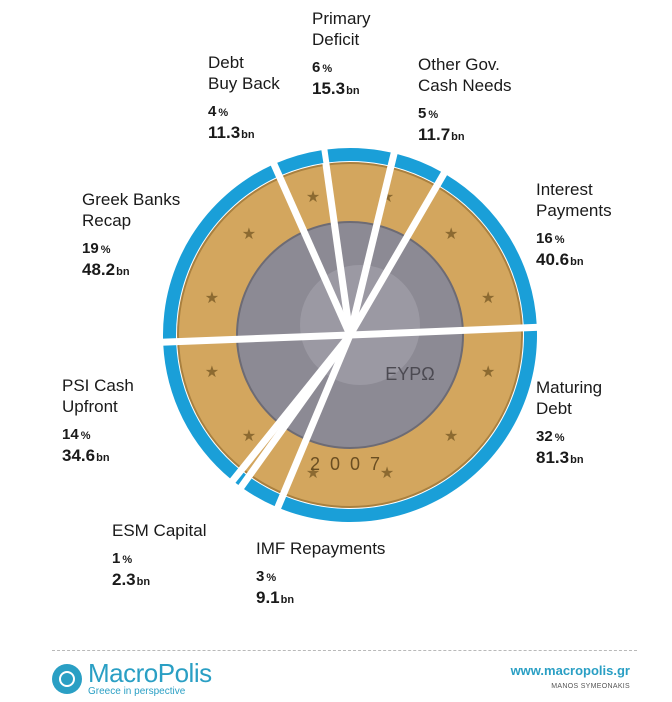  What do you see at coordinates (465, 85) in the screenshot?
I see `slice-category-label: Cash Needs` at bounding box center [465, 85].